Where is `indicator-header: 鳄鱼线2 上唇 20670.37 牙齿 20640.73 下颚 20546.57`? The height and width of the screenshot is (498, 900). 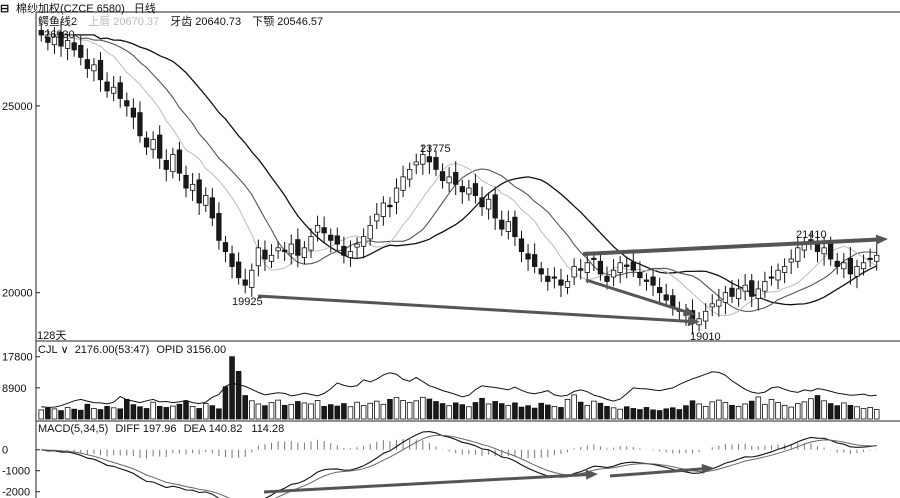 indicator-header: 鳄鱼线2 上唇 20670.37 牙齿 20640.73 下颚 20546.57 is located at coordinates (180, 21).